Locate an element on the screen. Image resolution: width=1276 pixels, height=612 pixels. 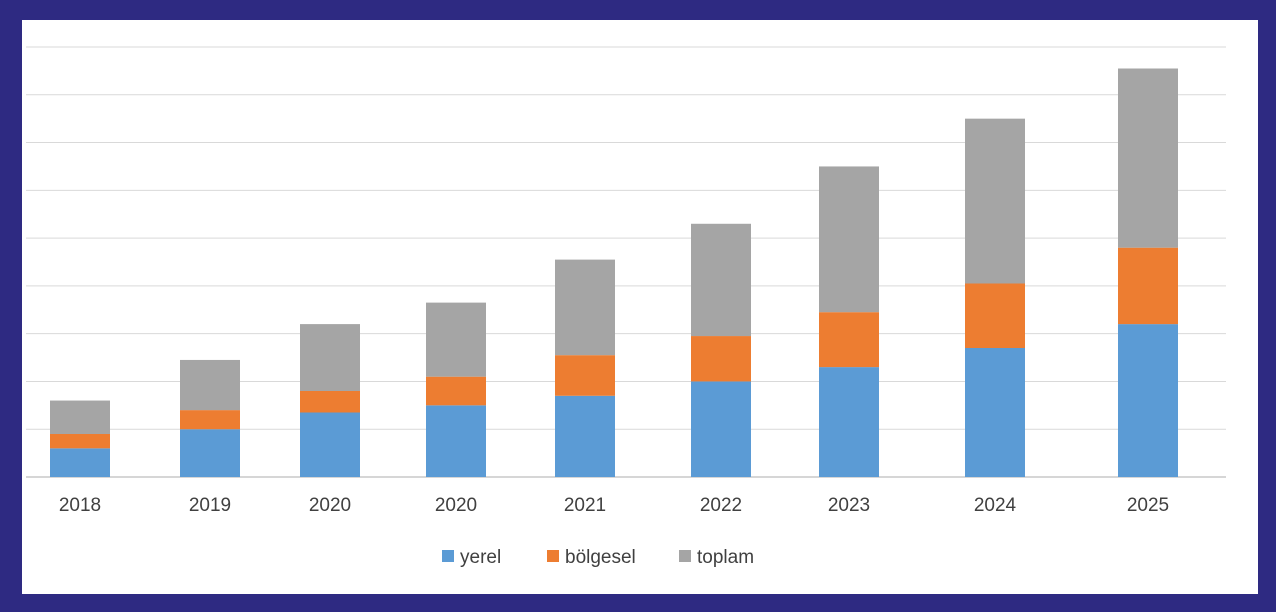
legend-label: toplam is located at coordinates (725, 557).